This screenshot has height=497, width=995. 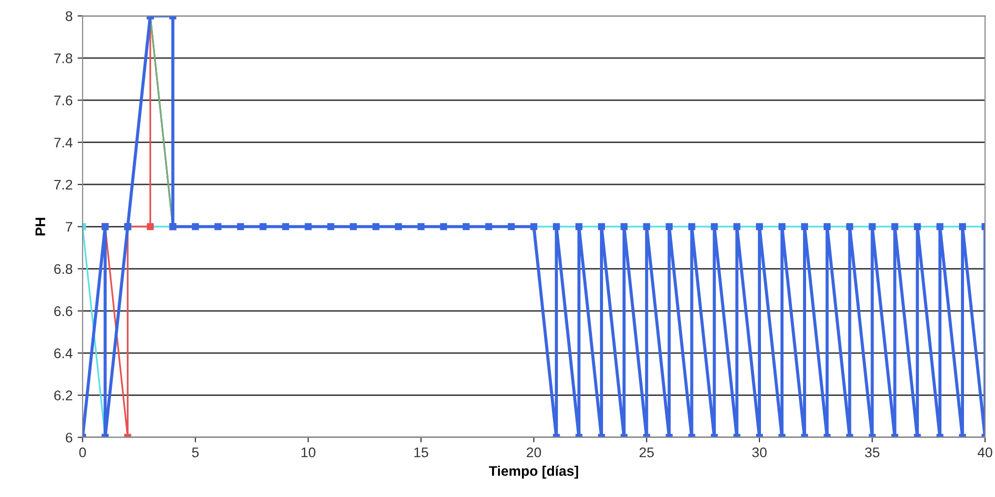 What do you see at coordinates (63, 58) in the screenshot?
I see `y-tick-label: 7.8` at bounding box center [63, 58].